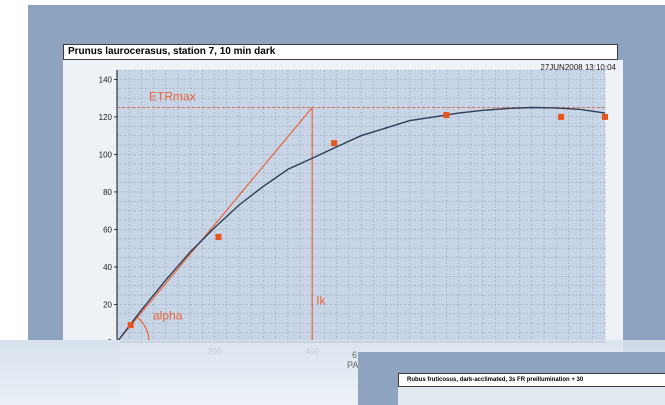  Describe the element at coordinates (168, 315) in the screenshot. I see `alpha-label: alpha` at that location.